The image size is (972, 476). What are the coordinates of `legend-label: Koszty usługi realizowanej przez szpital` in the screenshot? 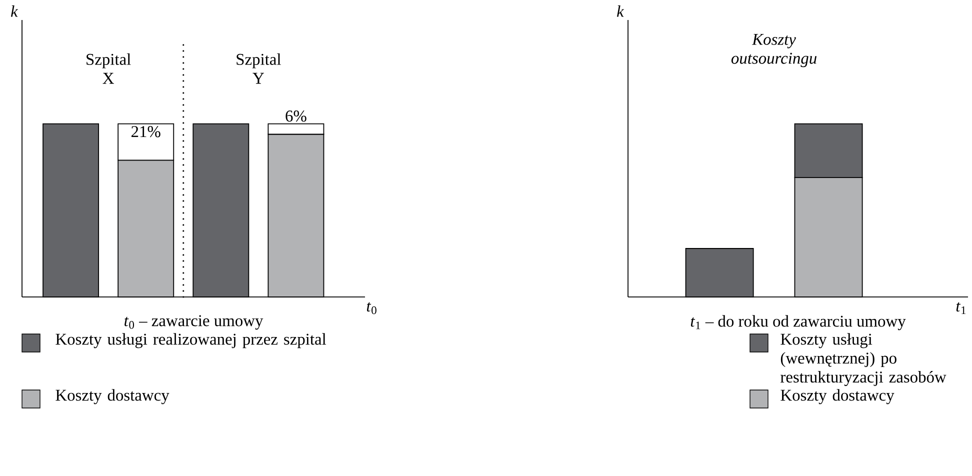 It's located at (191, 340).